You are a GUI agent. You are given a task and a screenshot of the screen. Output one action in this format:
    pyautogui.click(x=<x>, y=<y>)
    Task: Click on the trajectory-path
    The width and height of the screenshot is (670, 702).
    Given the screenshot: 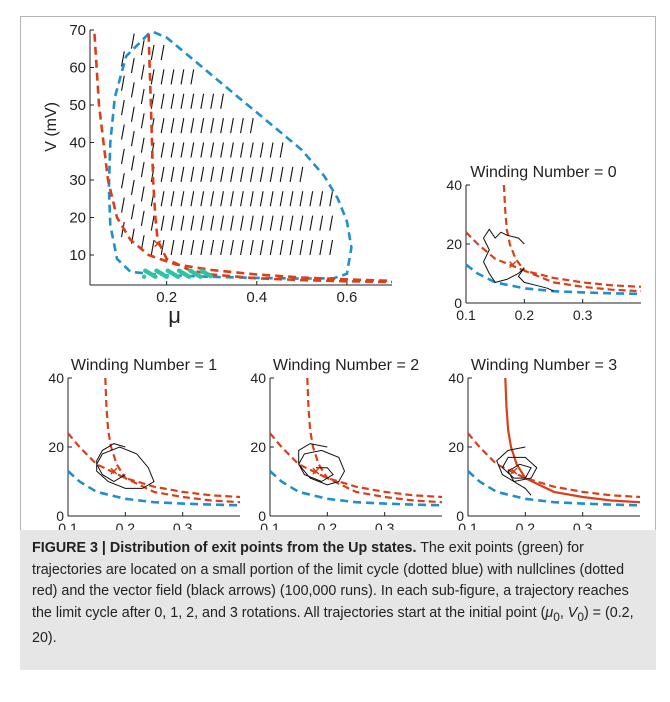 What is the action you would take?
    pyautogui.click(x=518, y=260)
    